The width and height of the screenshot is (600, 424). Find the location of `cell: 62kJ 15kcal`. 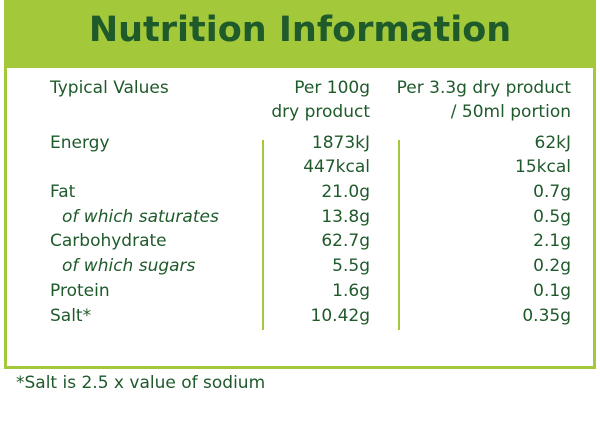

cell: 62kJ 15kcal is located at coordinates (543, 155).